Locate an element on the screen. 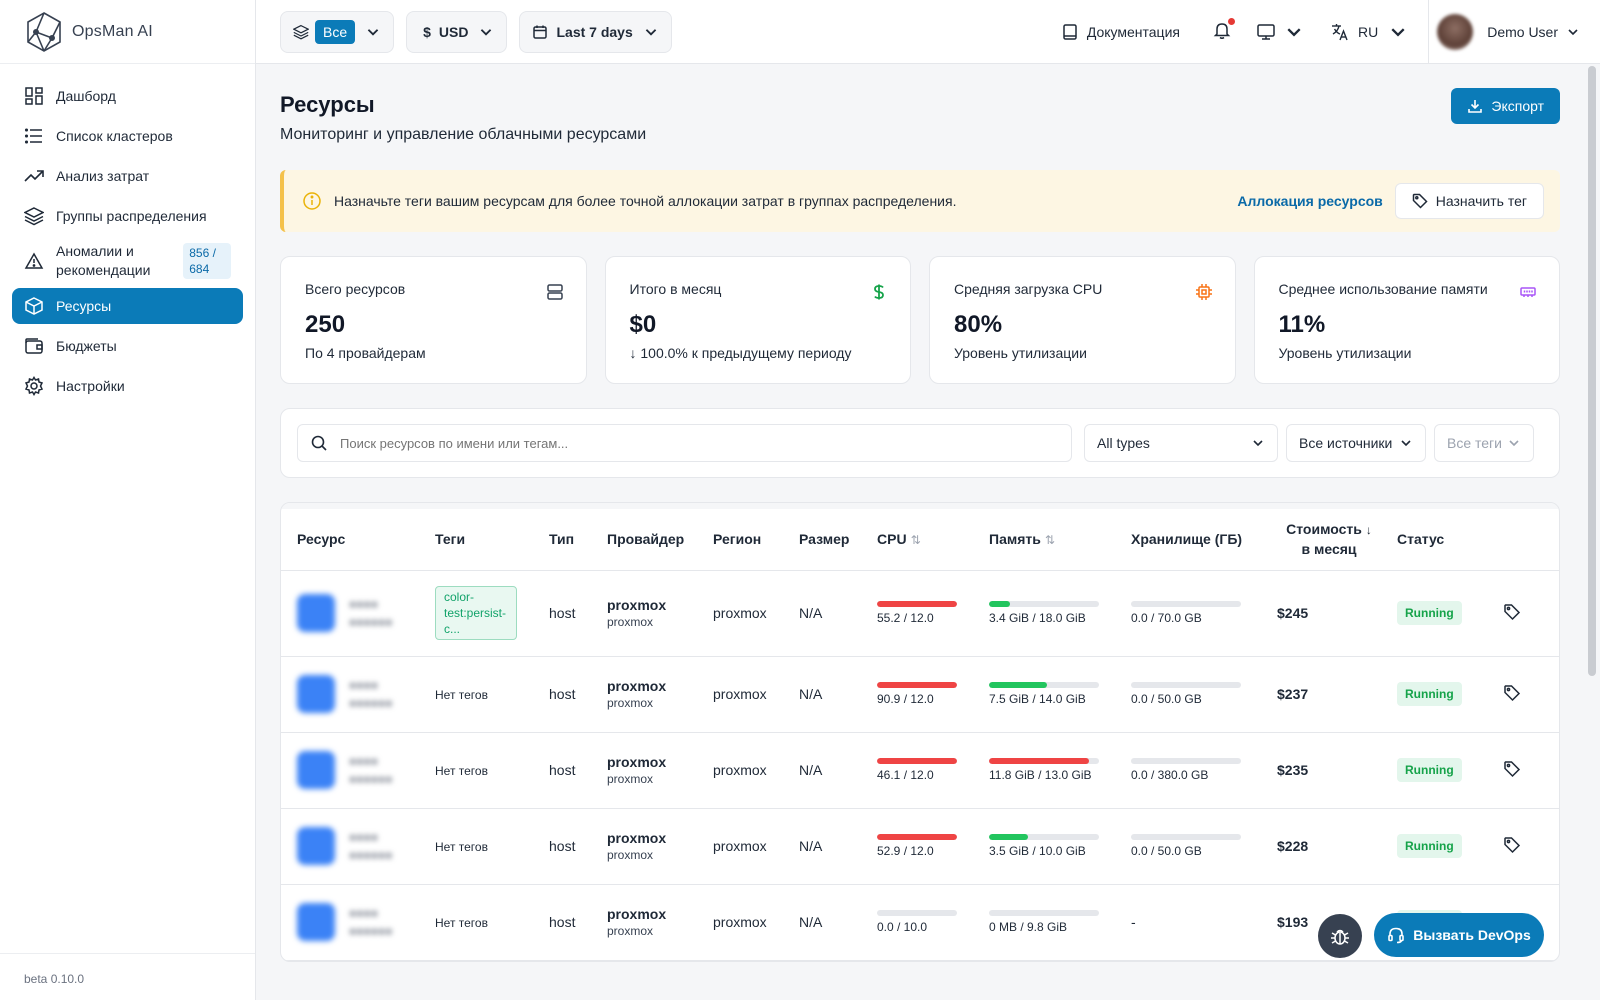 The width and height of the screenshot is (1600, 1000). cpu-value: 52.9 / 12.0 is located at coordinates (905, 851).